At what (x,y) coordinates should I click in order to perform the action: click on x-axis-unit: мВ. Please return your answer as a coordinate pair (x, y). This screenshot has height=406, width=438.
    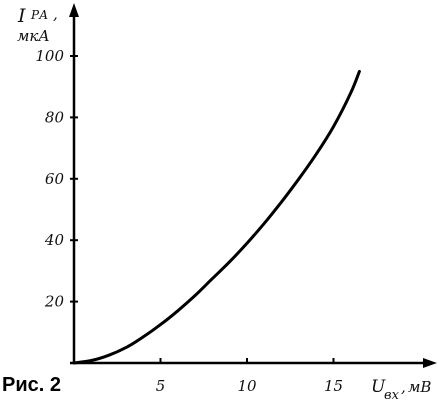
    Looking at the image, I should click on (419, 387).